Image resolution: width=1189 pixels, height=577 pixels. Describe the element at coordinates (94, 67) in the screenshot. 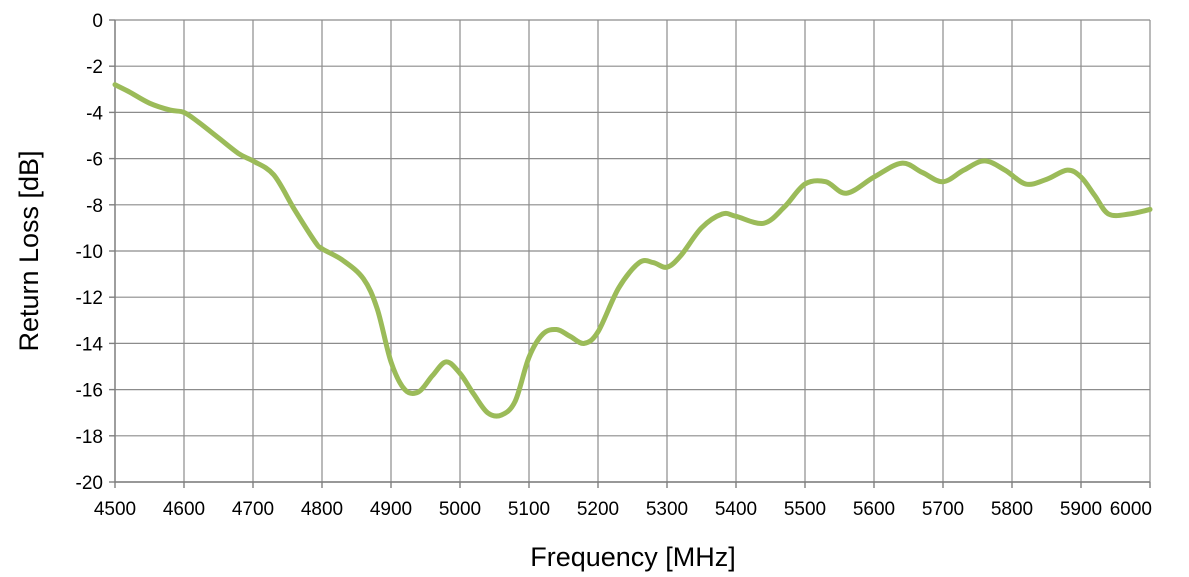

I see `y-tick-label: -2` at that location.